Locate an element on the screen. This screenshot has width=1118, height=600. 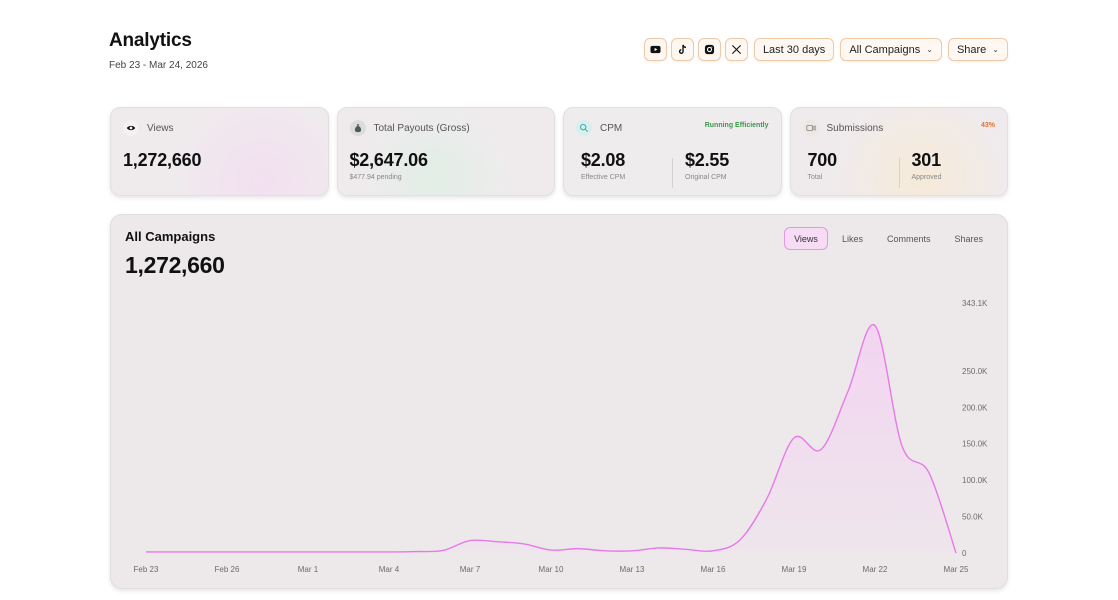
y-tick-label: 200.0K is located at coordinates (975, 407).